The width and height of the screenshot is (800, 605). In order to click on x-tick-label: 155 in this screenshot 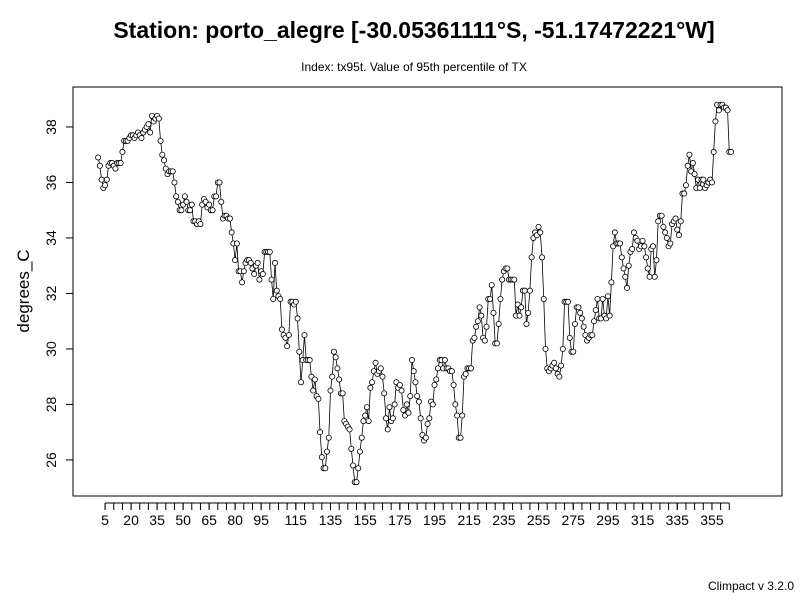, I will do `click(365, 520)`.